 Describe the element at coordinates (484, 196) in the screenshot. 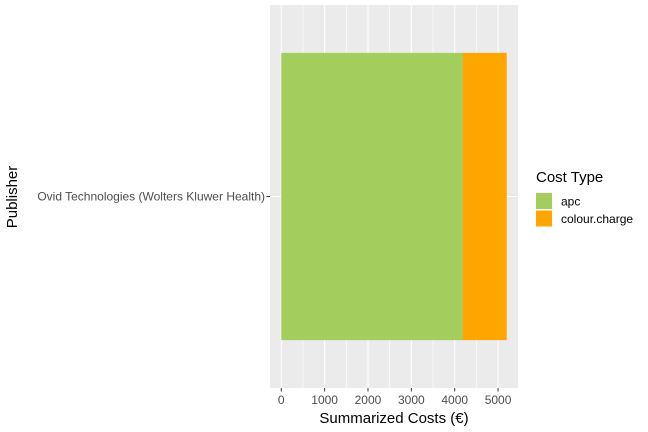

I see `bar-colour-charge` at that location.